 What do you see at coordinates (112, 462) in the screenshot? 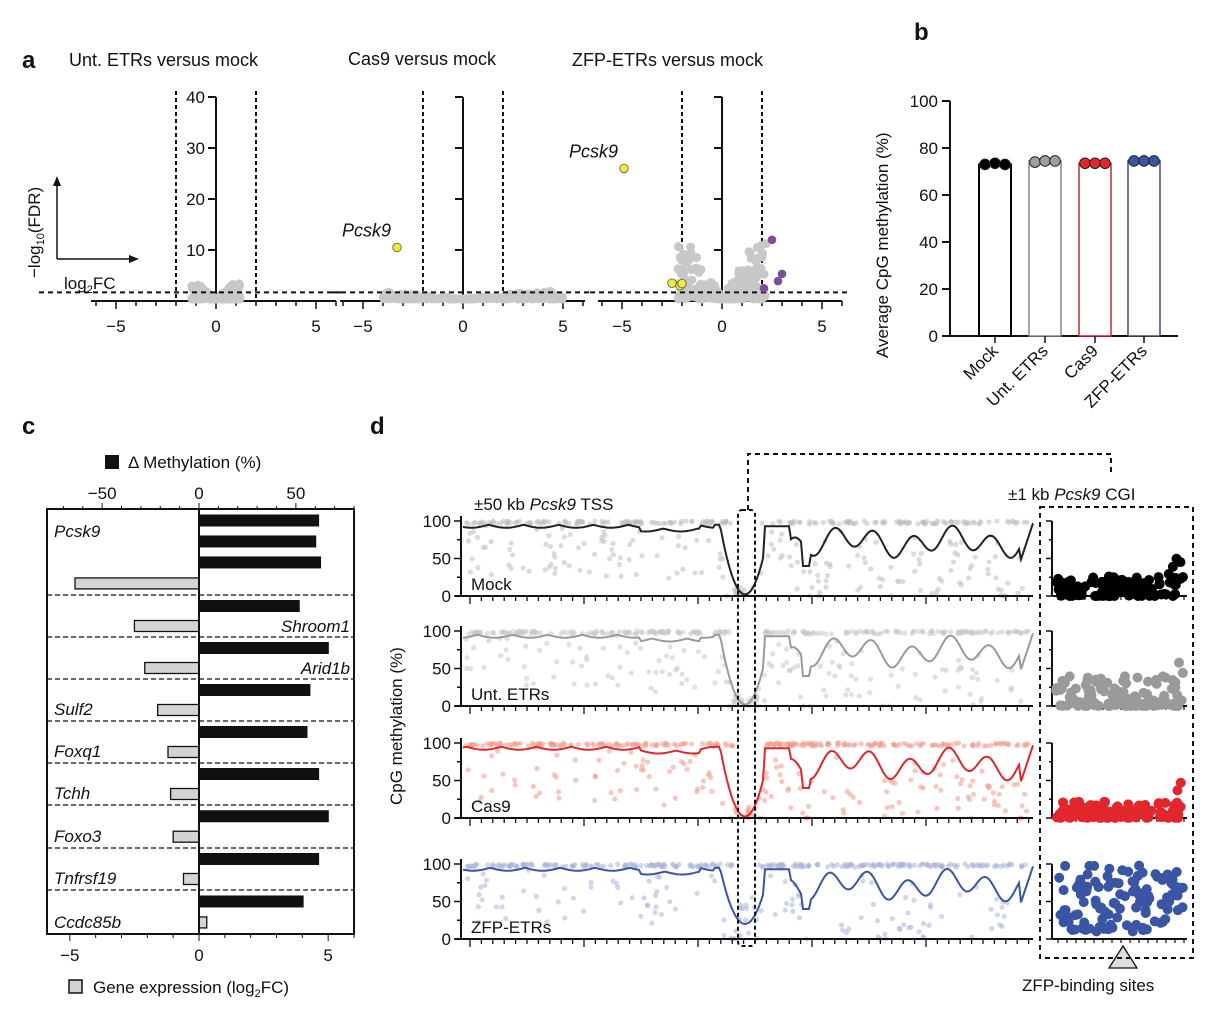
I see `legend-swatch-methylation` at bounding box center [112, 462].